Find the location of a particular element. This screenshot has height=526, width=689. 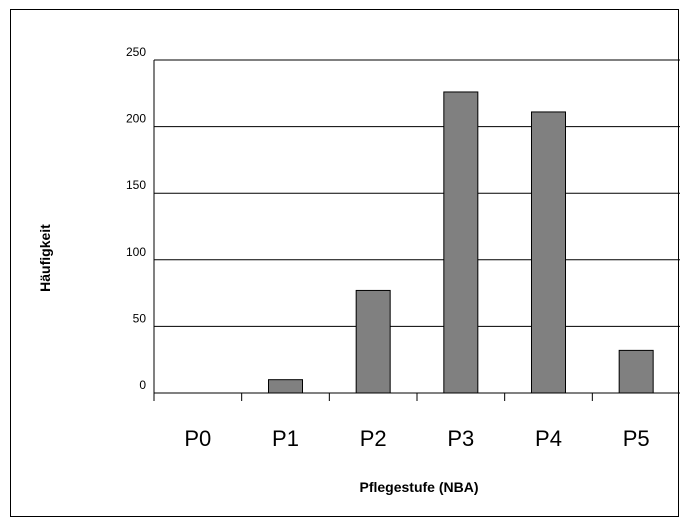

x-tick-label-p2: P2 is located at coordinates (373, 438).